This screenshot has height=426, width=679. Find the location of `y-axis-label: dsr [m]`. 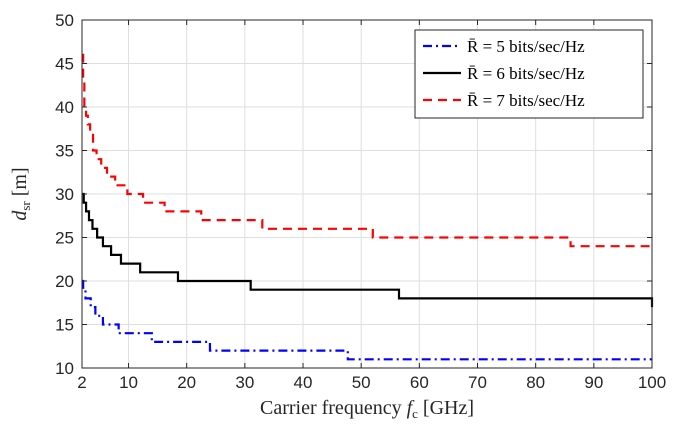

y-axis-label: dsr [m] is located at coordinates (21, 193).